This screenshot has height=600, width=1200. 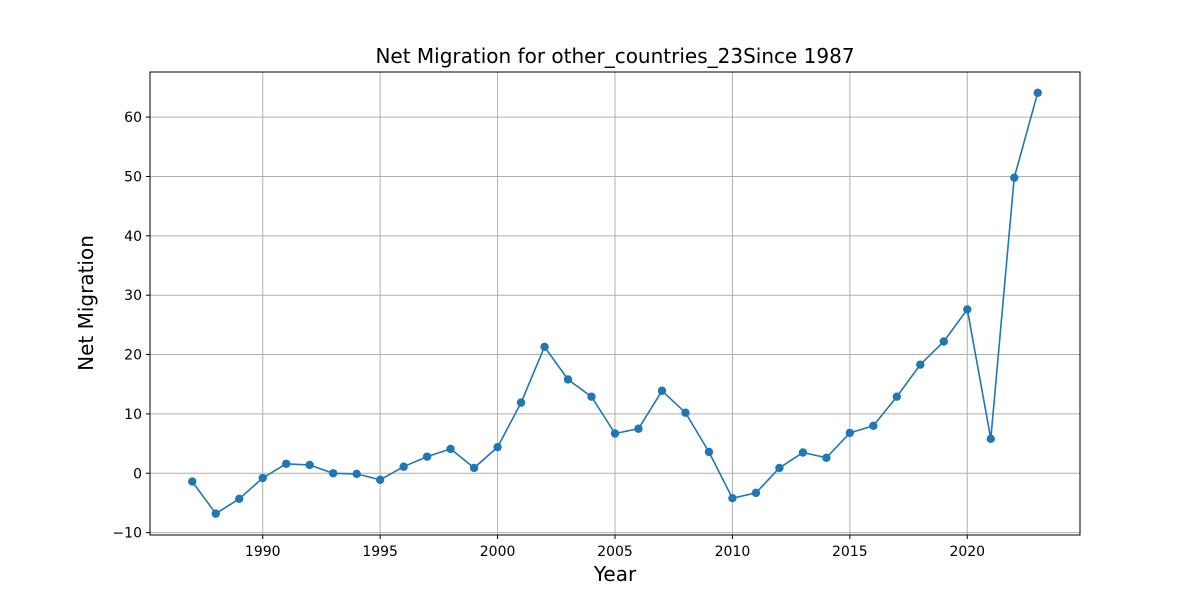 What do you see at coordinates (967, 552) in the screenshot?
I see `x-tick-label: 2020` at bounding box center [967, 552].